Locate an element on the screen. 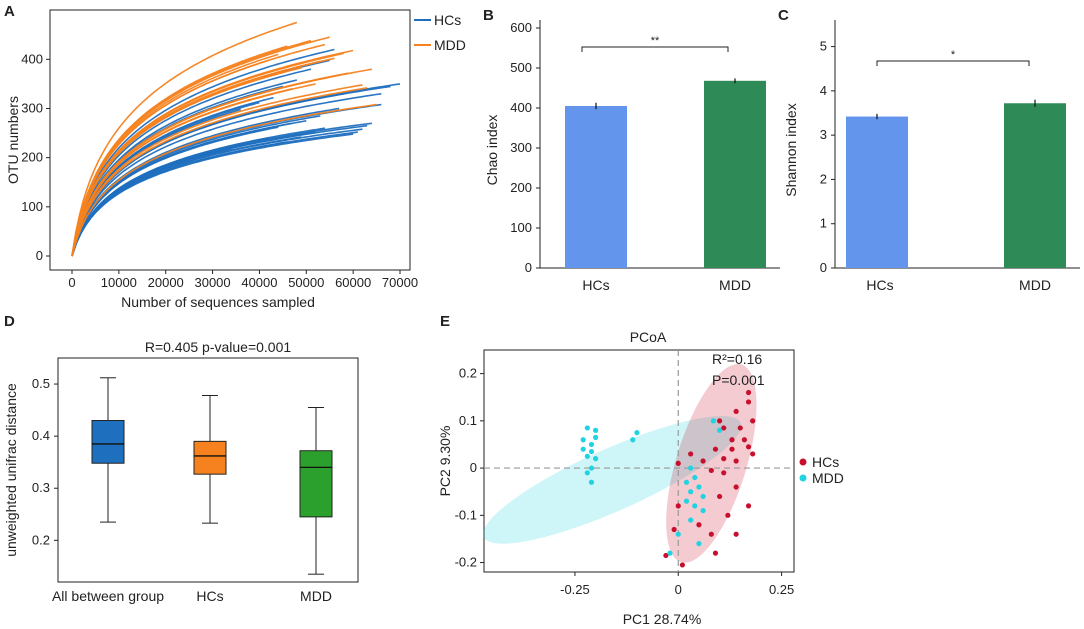 The width and height of the screenshot is (1084, 629). ellipse-mdd is located at coordinates (612, 480).